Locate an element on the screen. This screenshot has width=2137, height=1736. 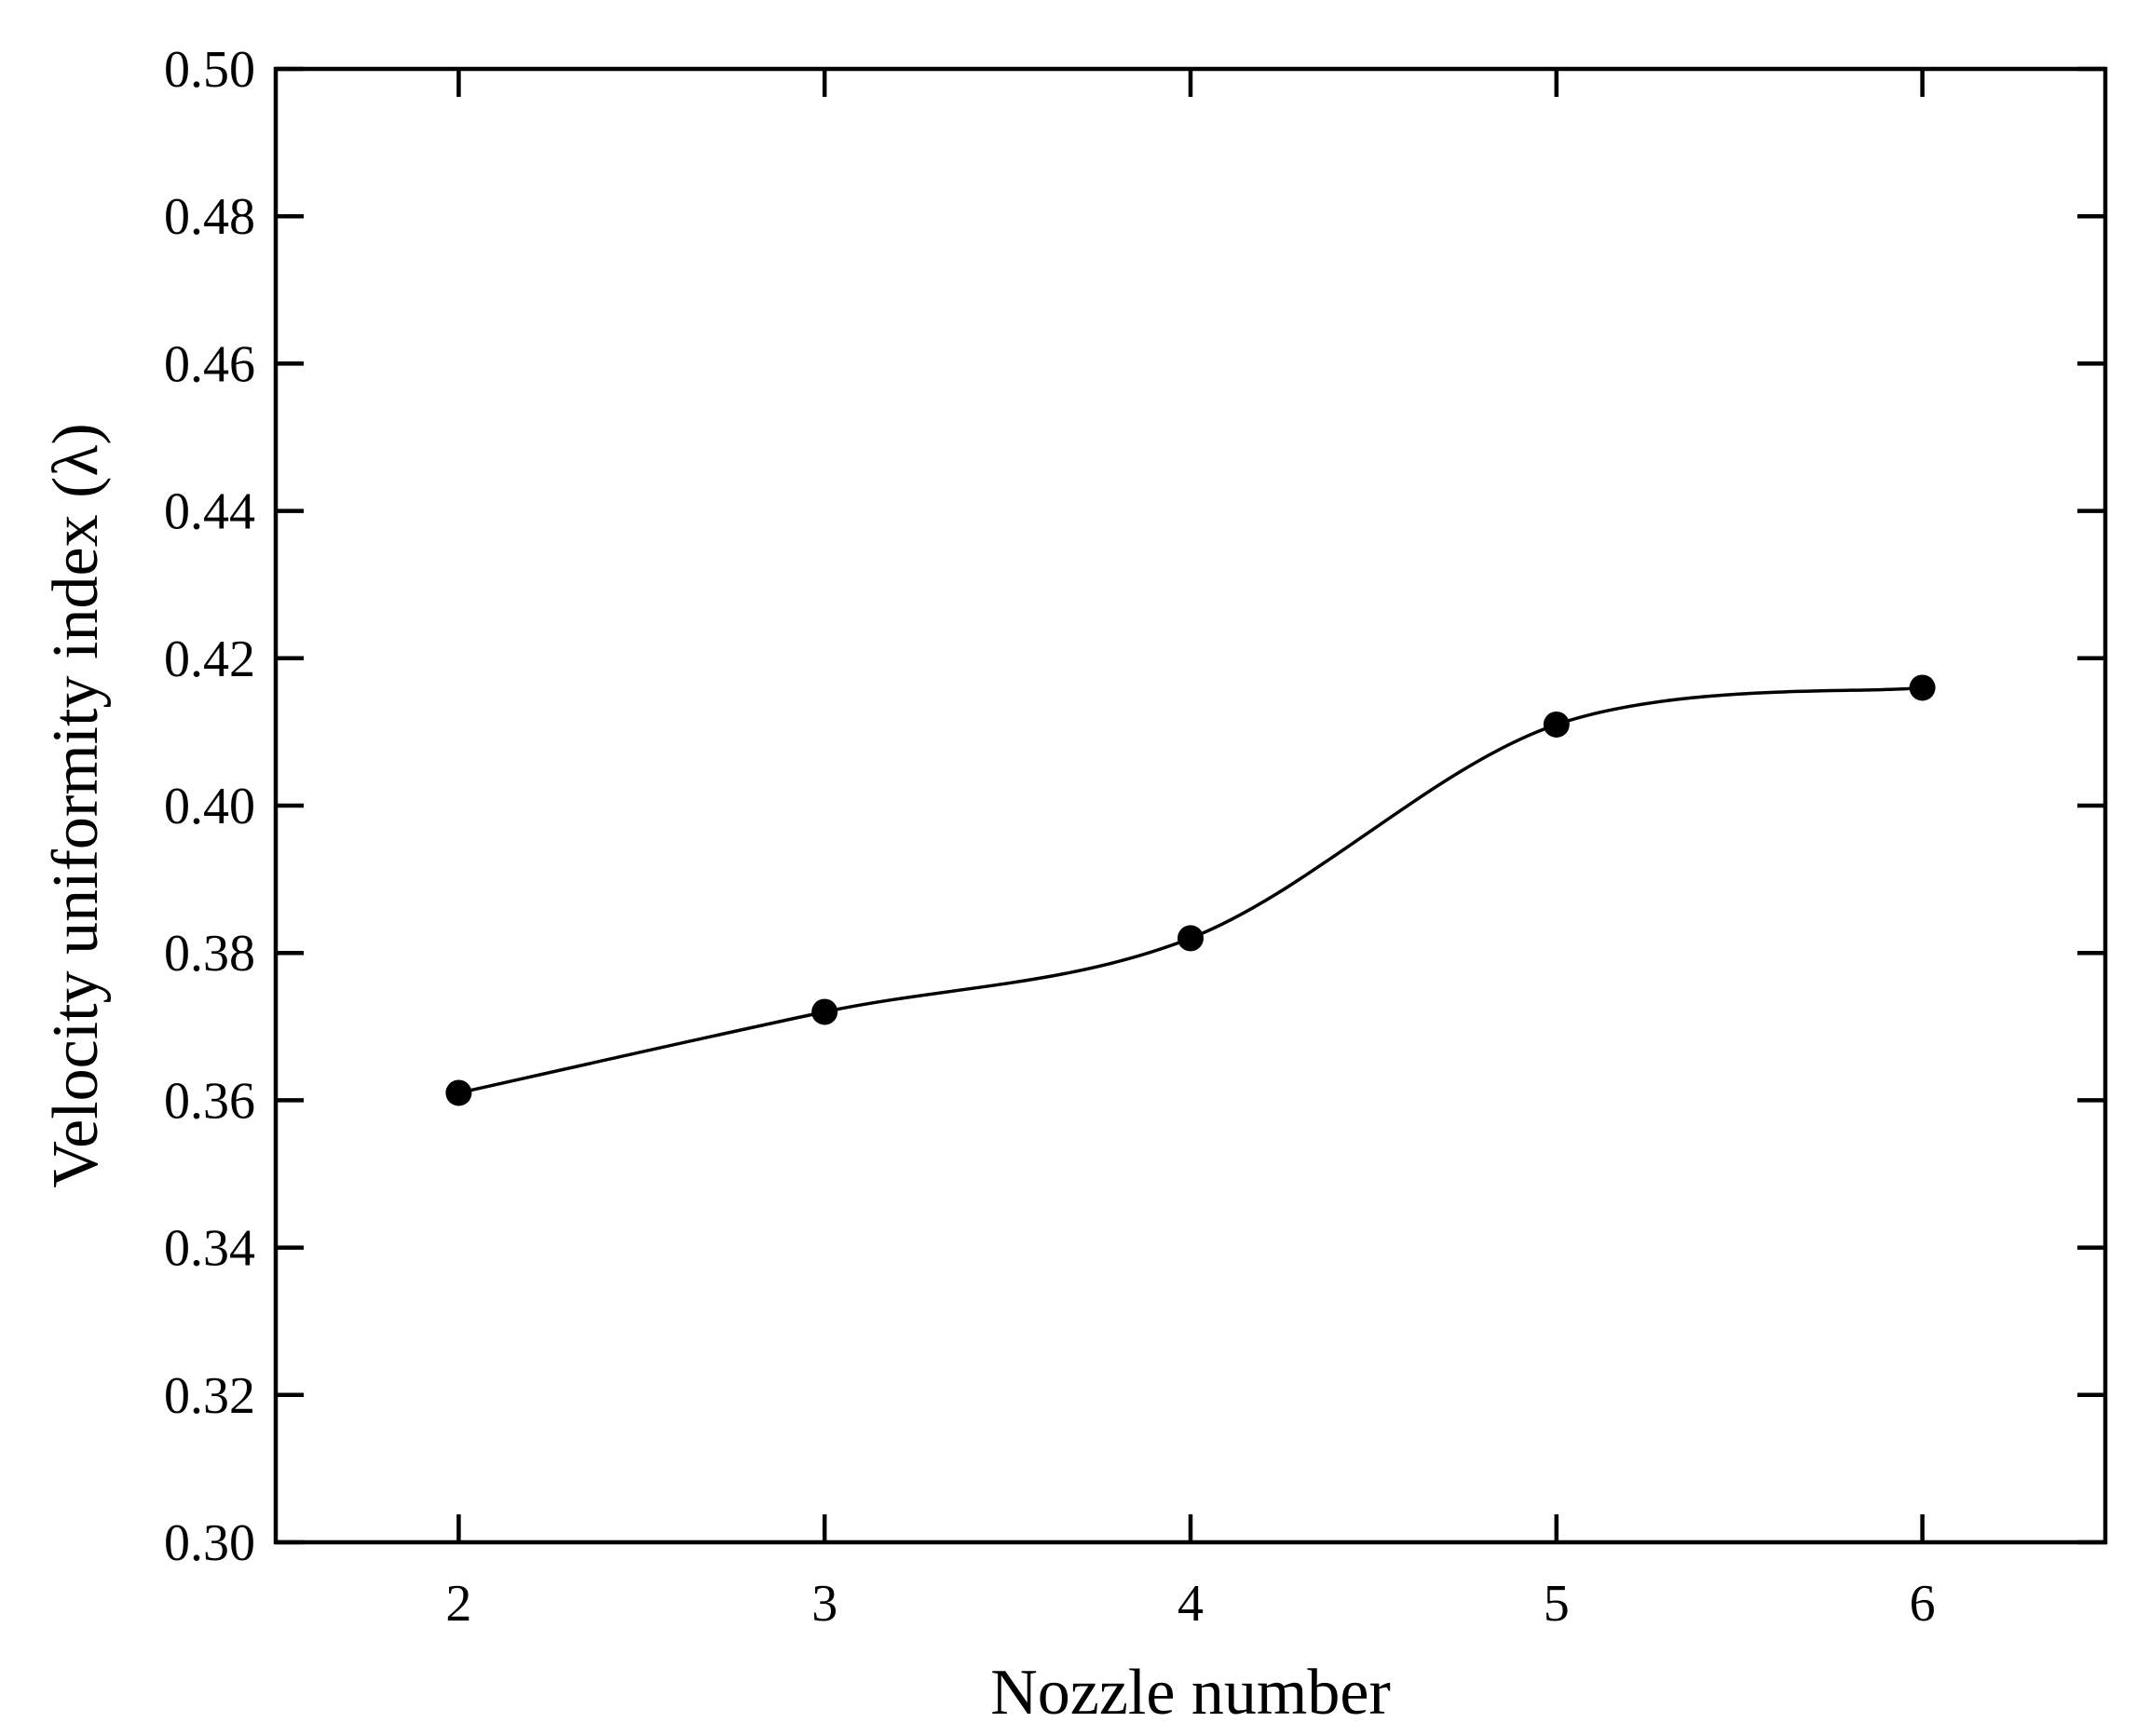
x-tick-label: 5 is located at coordinates (1557, 1604).